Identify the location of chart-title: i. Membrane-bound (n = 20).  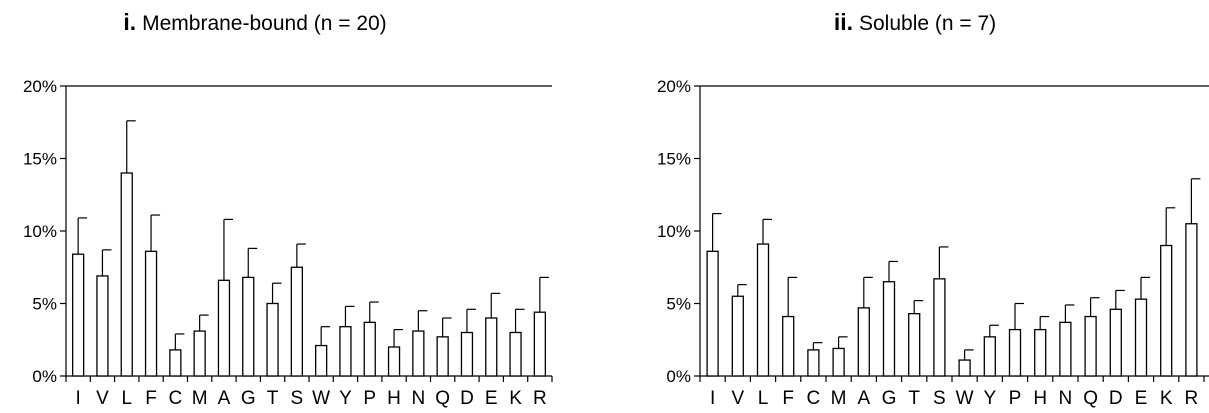
(254, 22).